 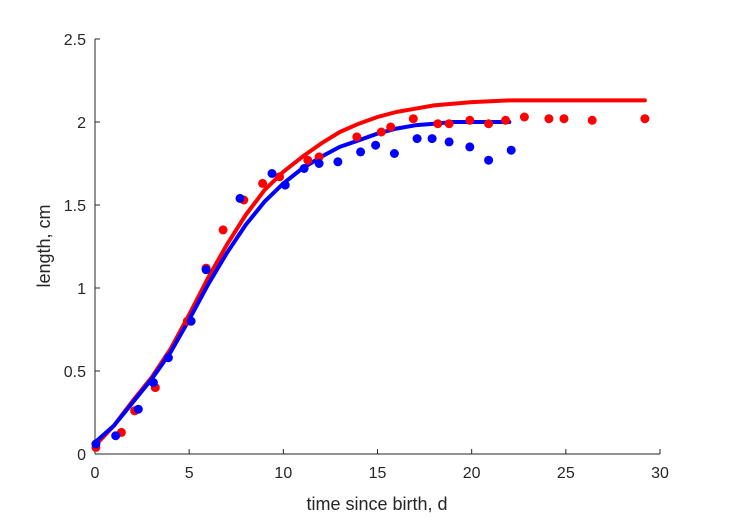 I want to click on x-tick-label: 25, so click(x=566, y=473).